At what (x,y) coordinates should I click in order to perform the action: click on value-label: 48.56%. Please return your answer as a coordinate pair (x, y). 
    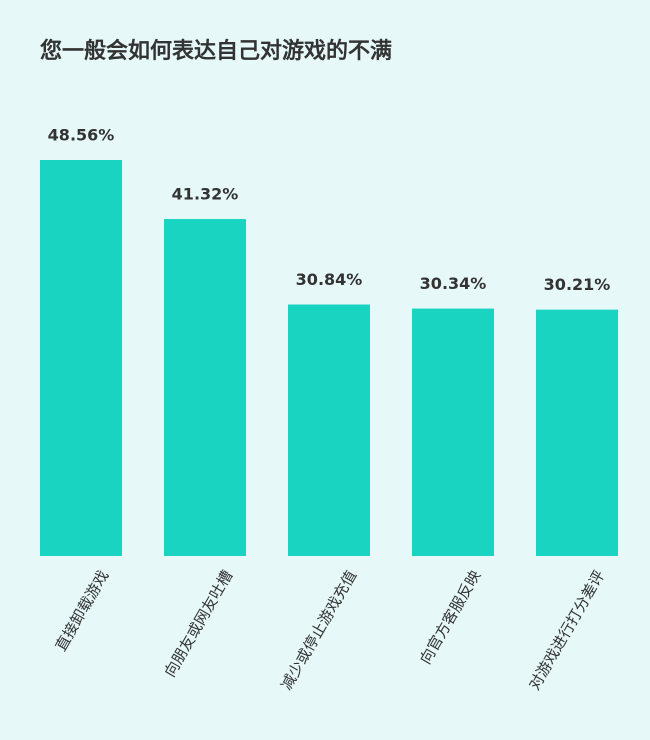
    Looking at the image, I should click on (81, 135).